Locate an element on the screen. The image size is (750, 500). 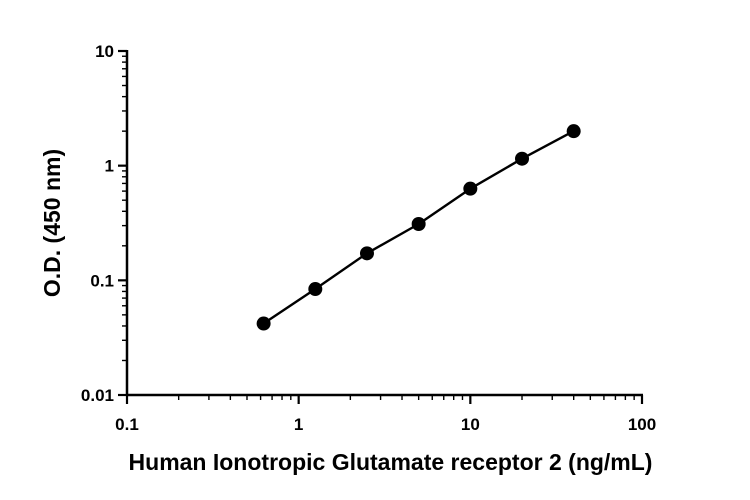
y-tick-label: 1 is located at coordinates (109, 166).